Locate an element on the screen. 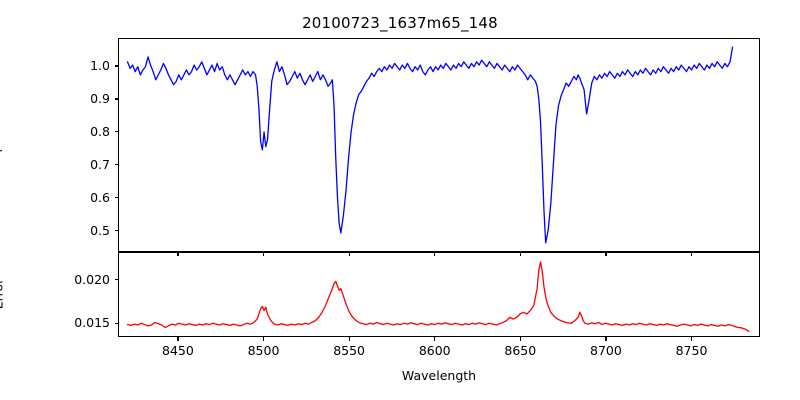 This screenshot has width=800, height=400. x-axis-label: Wavelength is located at coordinates (439, 375).